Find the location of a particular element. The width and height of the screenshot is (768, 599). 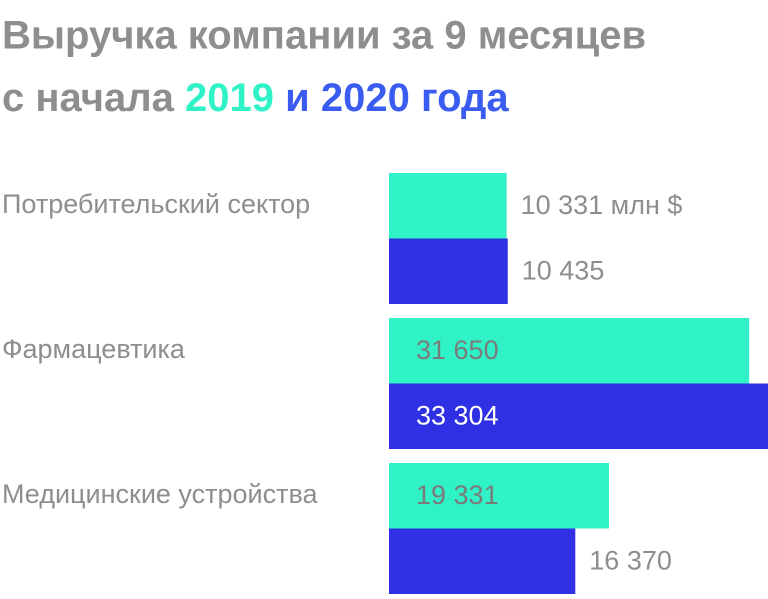

chart-title: Выручка компании за 9 месяцев is located at coordinates (324, 36).